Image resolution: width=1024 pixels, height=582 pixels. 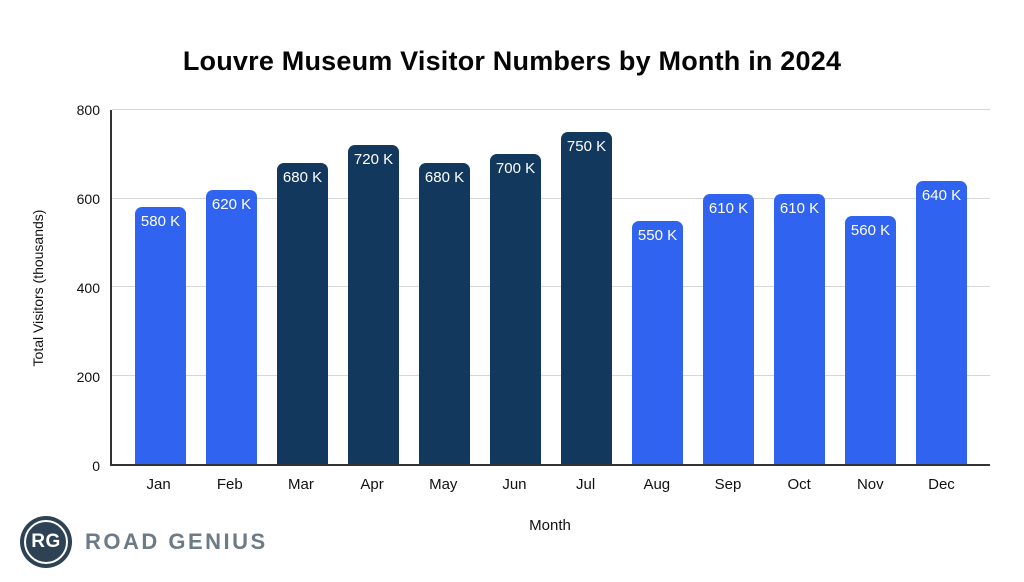 I want to click on x-tick-label-jul: Jul, so click(x=586, y=484).